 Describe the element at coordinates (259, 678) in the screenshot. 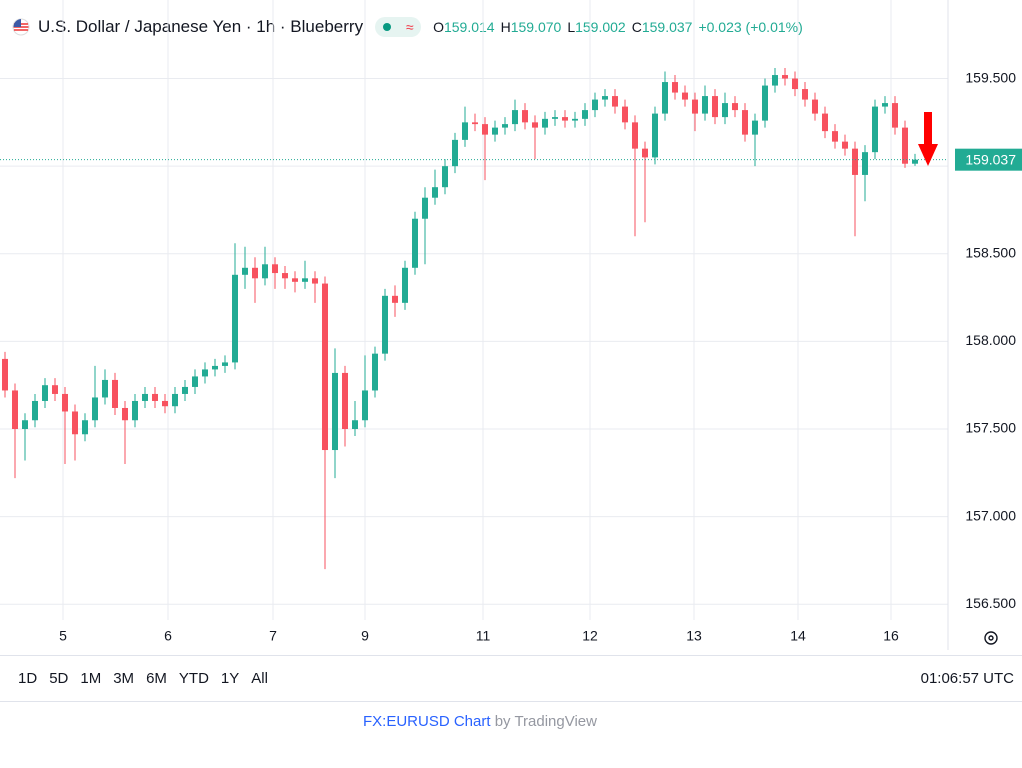

I see `range-button: All` at that location.